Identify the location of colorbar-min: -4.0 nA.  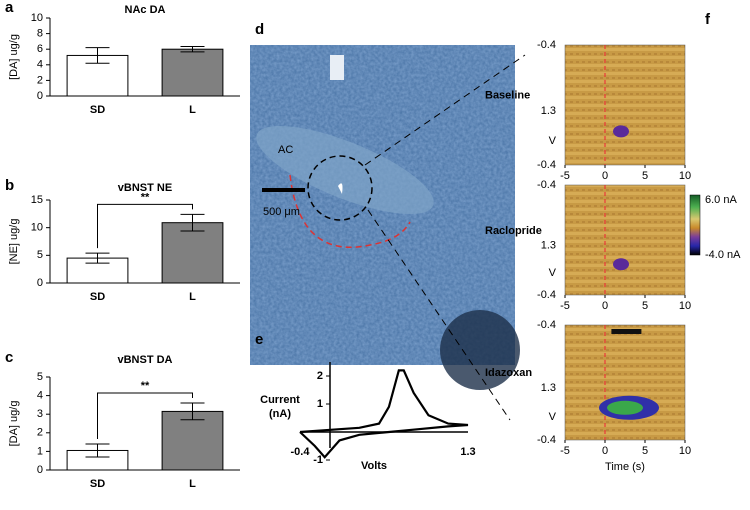
(723, 255).